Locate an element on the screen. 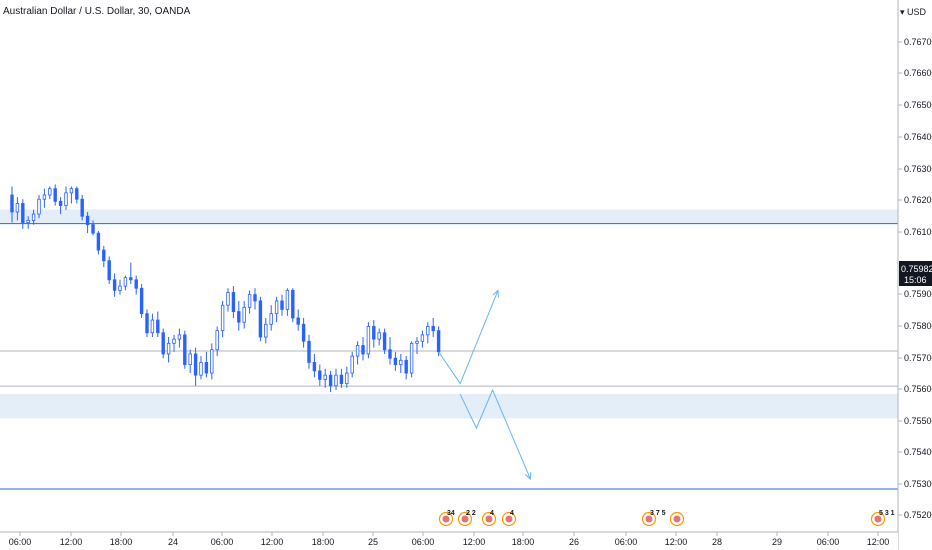 The width and height of the screenshot is (932, 550). event-marker-2: 4 is located at coordinates (489, 518).